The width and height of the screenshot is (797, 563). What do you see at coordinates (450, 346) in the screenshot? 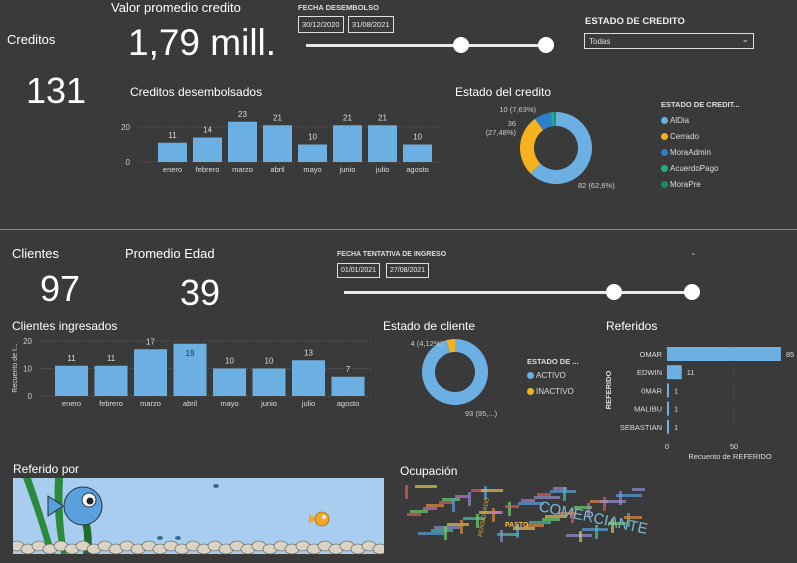
I see `donut-slice-inactivo` at bounding box center [450, 346].